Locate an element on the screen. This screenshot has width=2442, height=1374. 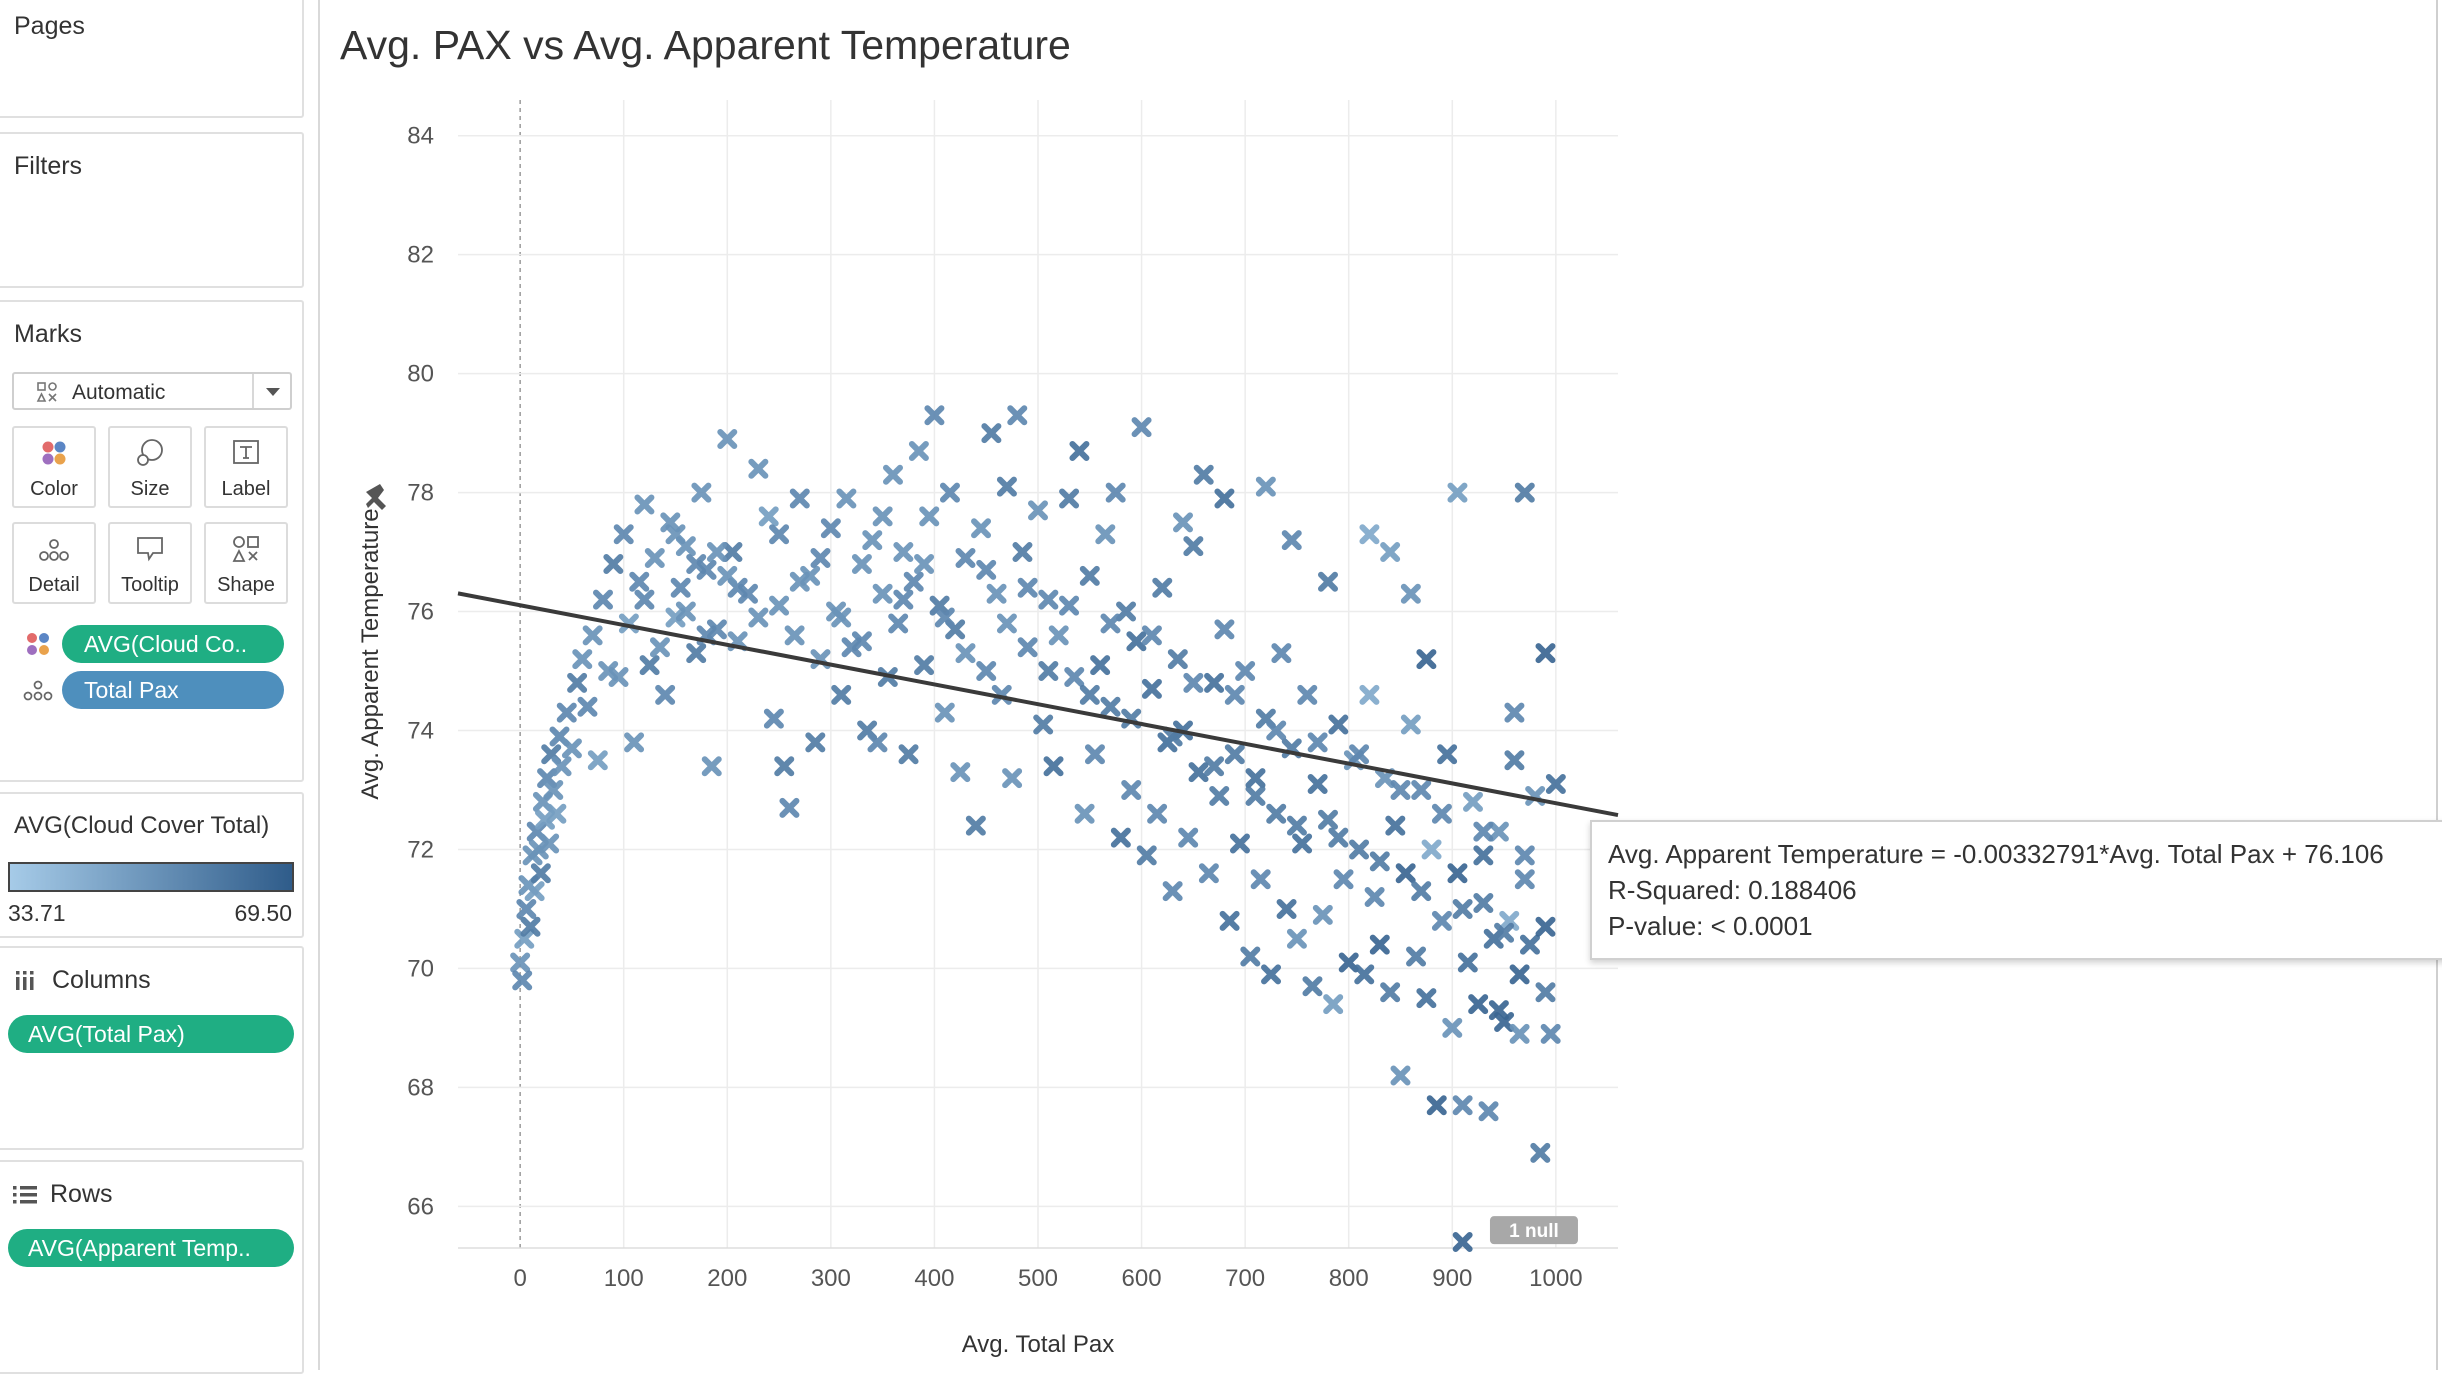
trend-line-group is located at coordinates (1038, 704).